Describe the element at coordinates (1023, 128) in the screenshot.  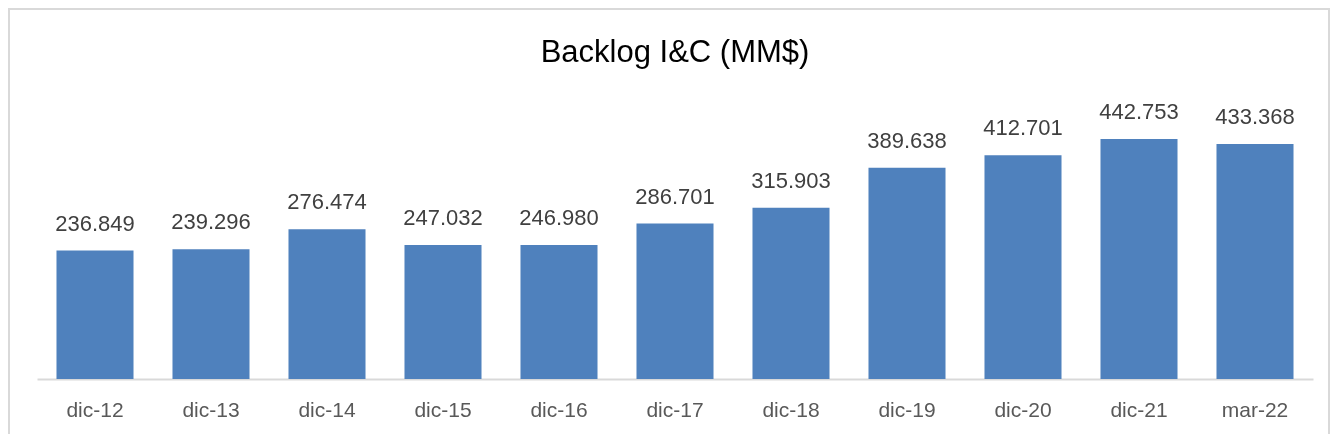
I see `data-label: 412.701` at that location.